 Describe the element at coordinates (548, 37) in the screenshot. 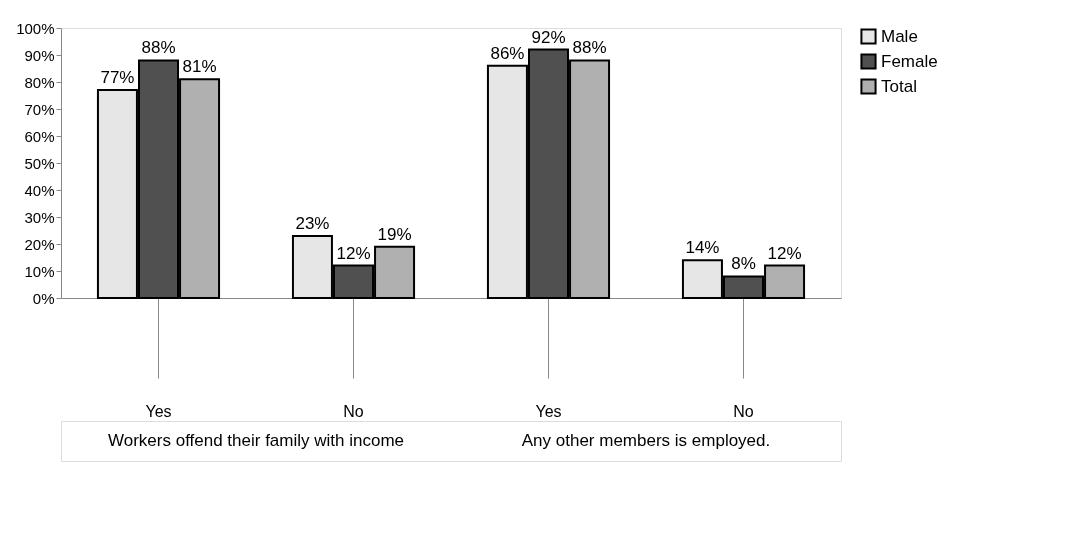

I see `data-label: 92%` at that location.